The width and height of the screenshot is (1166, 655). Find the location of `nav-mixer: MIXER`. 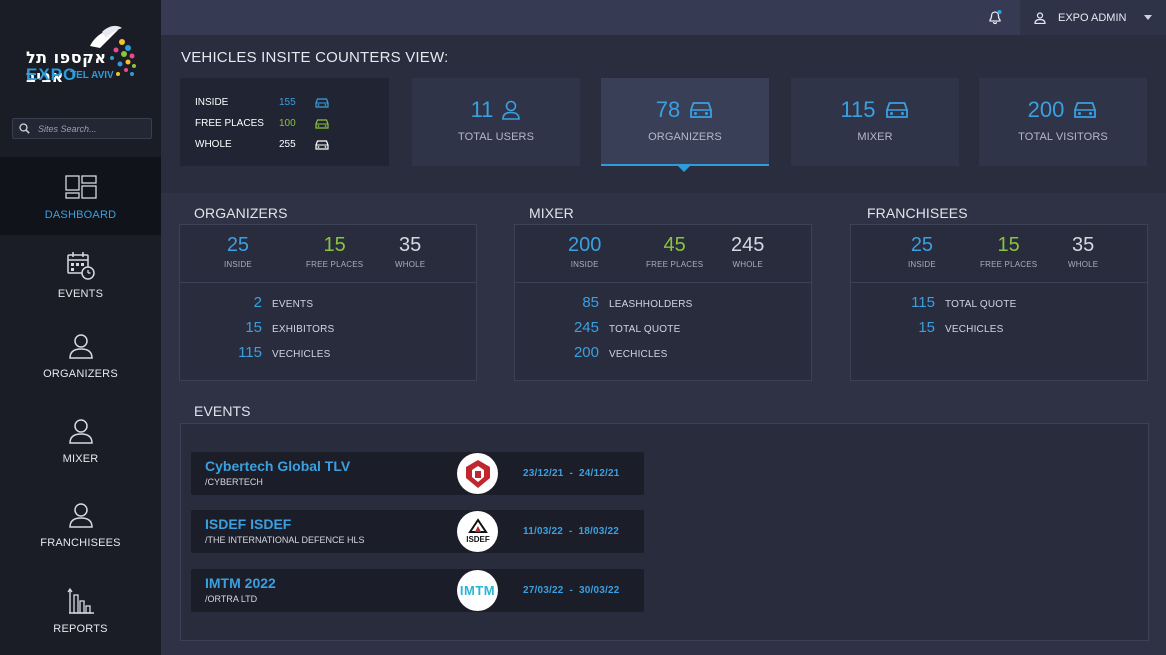

nav-mixer: MIXER is located at coordinates (80, 440).